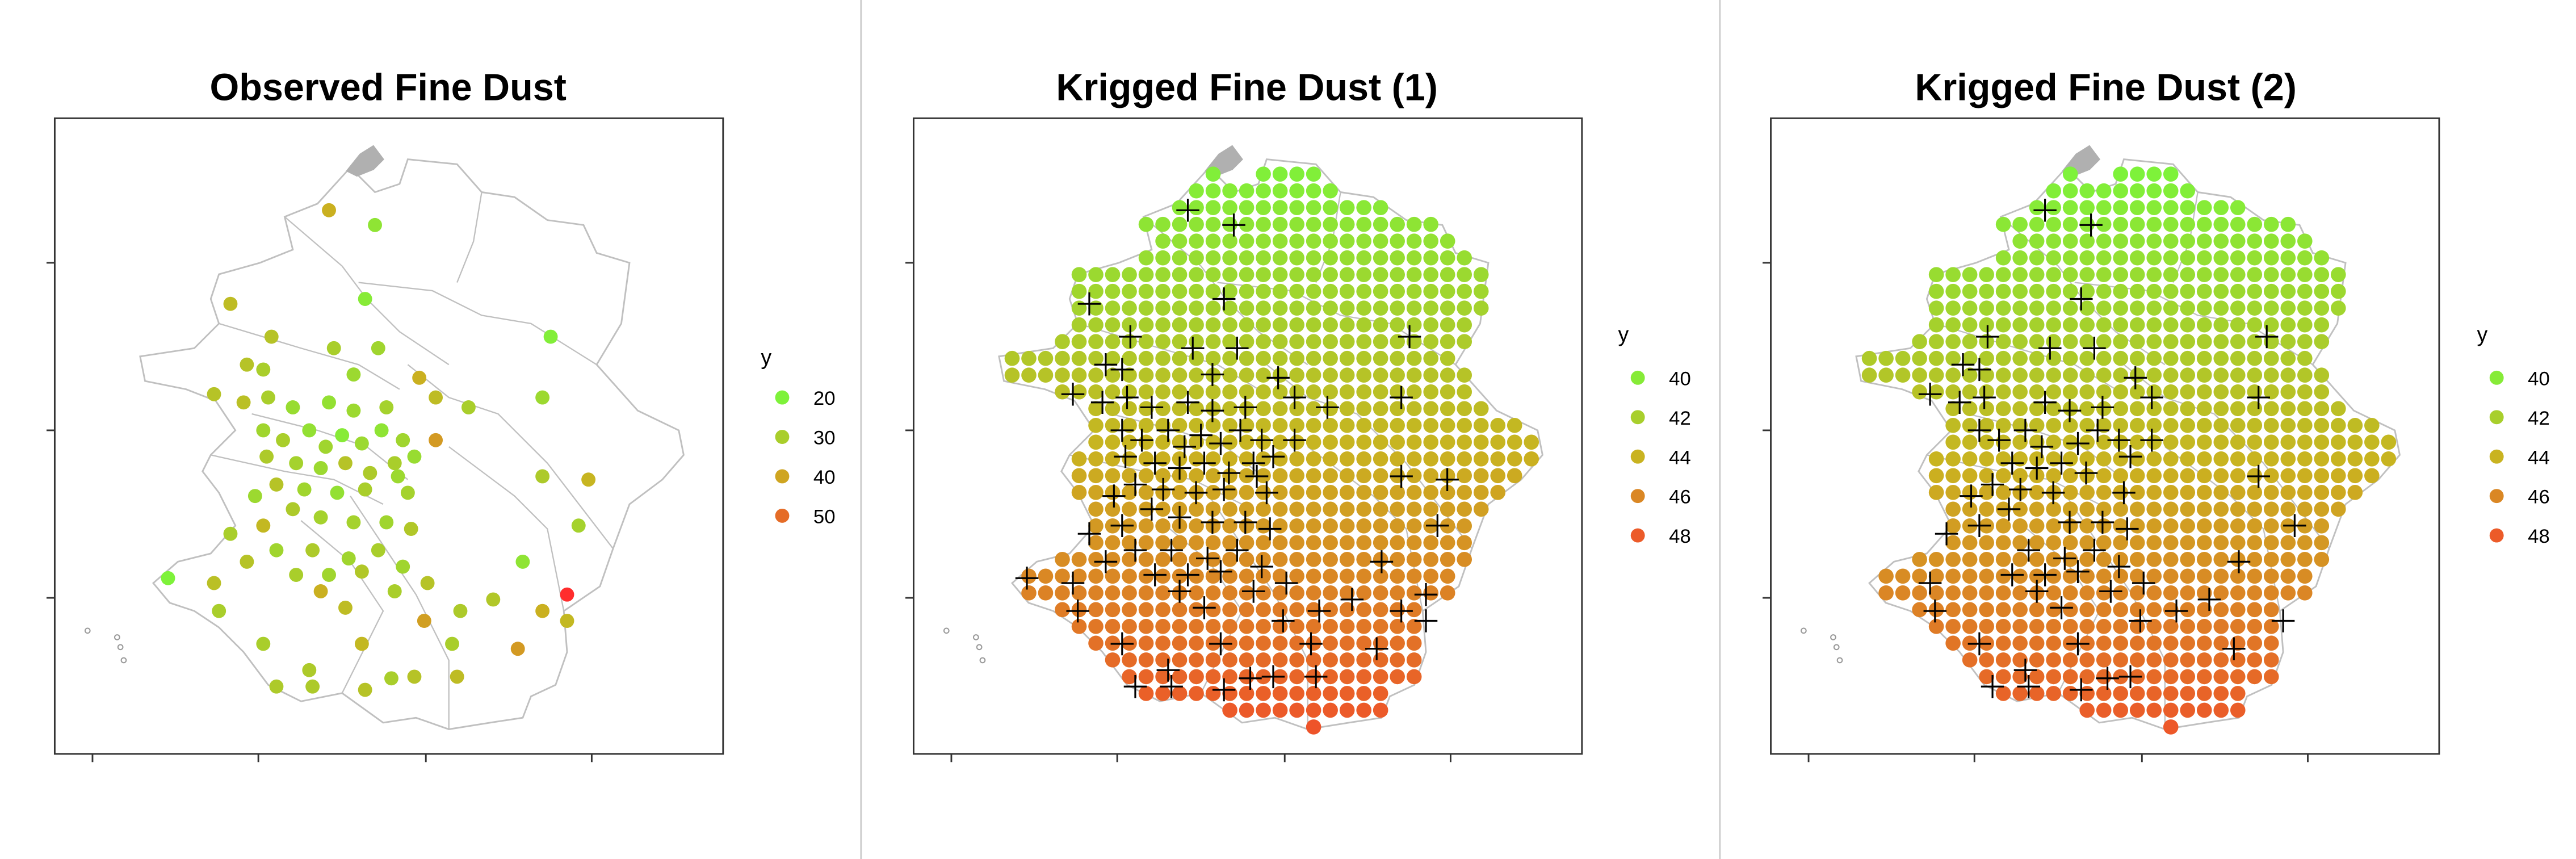 The height and width of the screenshot is (859, 2576). What do you see at coordinates (478, 324) in the screenshot?
I see `district-border` at bounding box center [478, 324].